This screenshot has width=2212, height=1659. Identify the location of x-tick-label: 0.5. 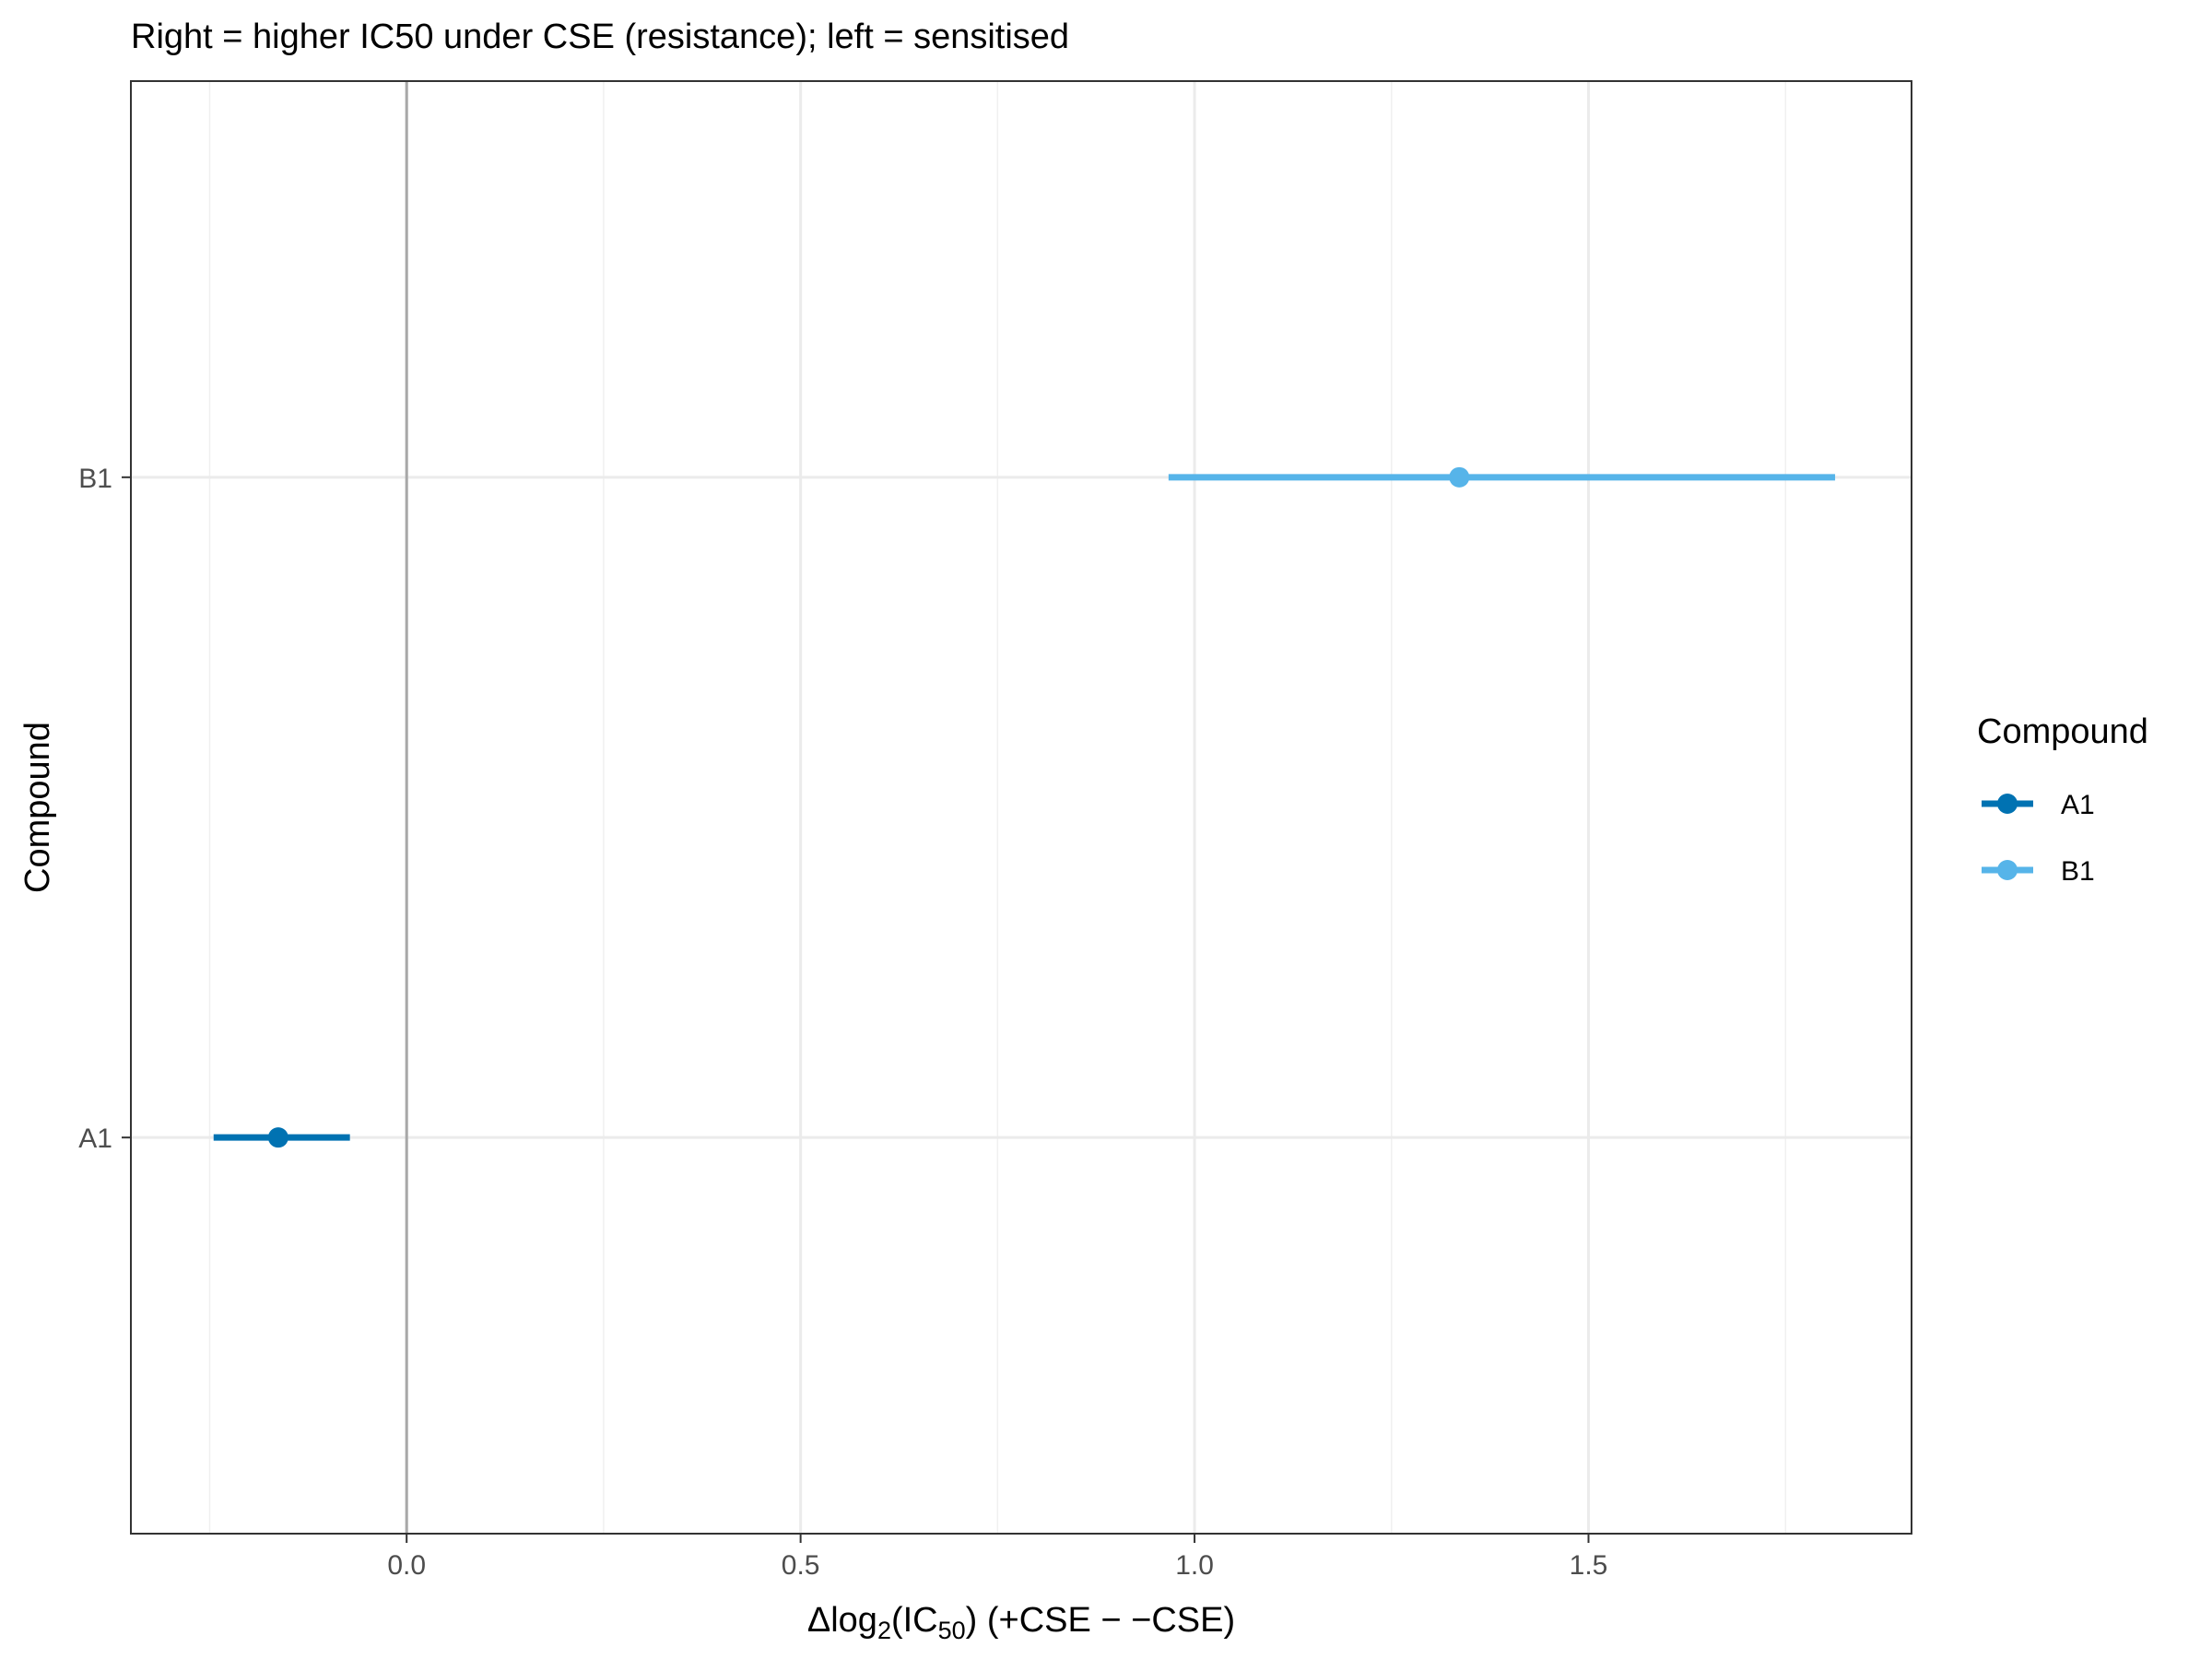
(801, 1565).